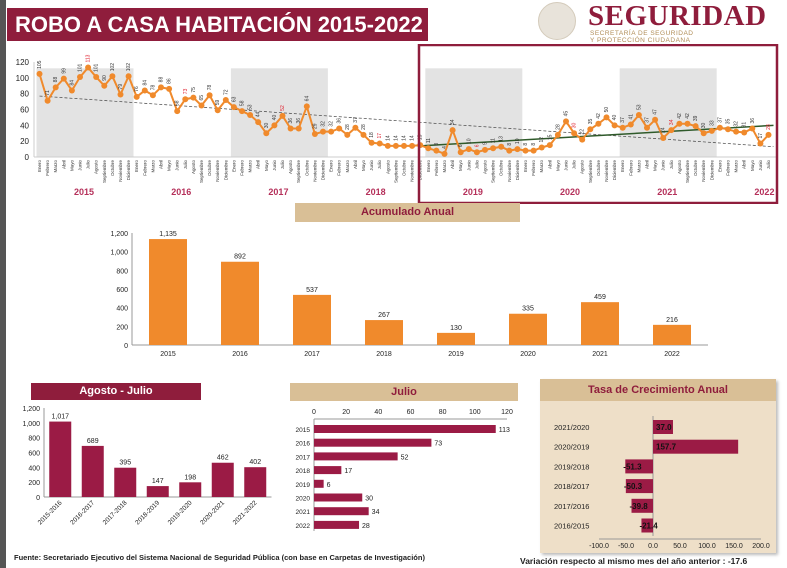  I want to click on data-label: 71, so click(48, 93).